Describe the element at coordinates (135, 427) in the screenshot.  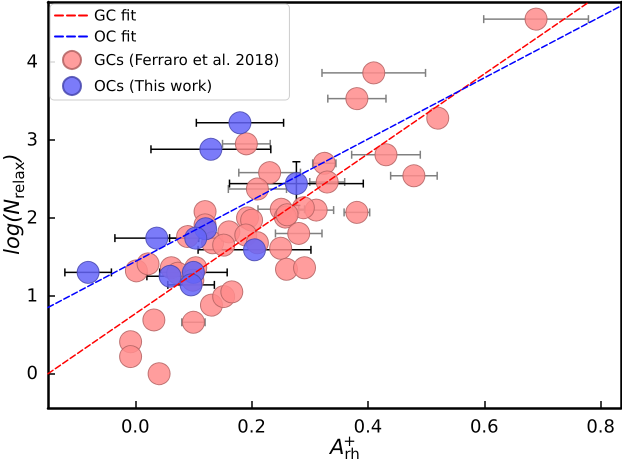
I see `x-tick-label: 0.0` at that location.